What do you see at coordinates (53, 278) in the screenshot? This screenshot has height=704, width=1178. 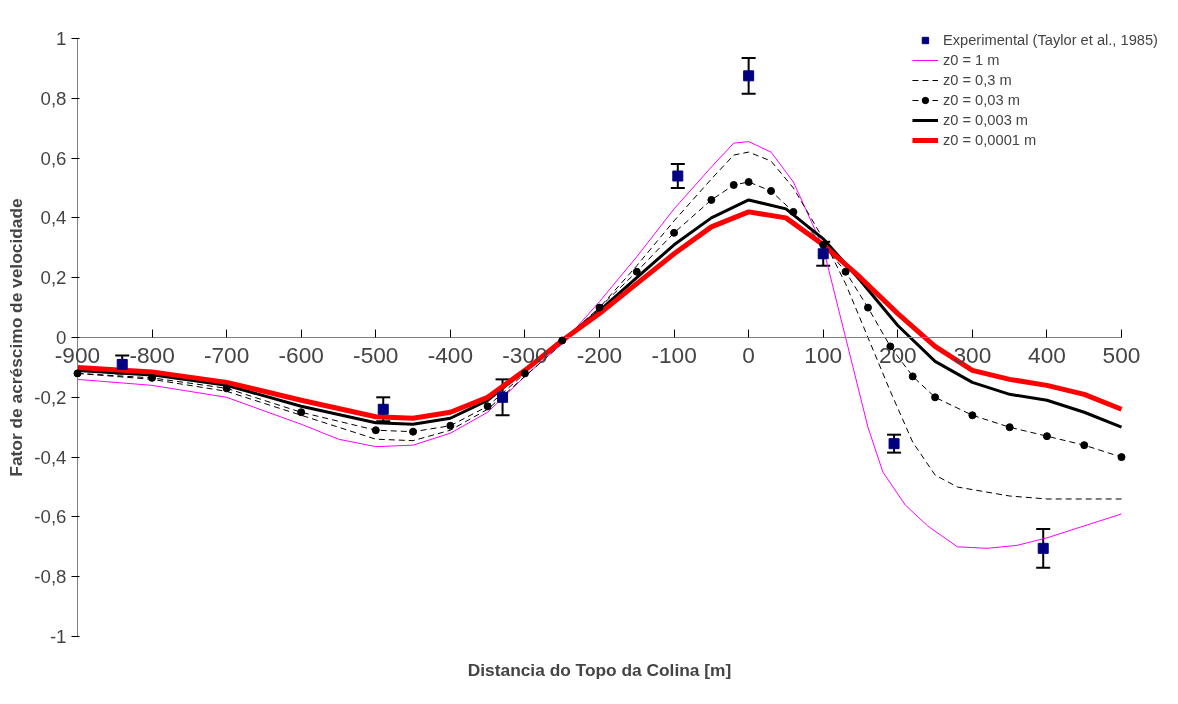 I see `y-tick-label: 0,2` at bounding box center [53, 278].